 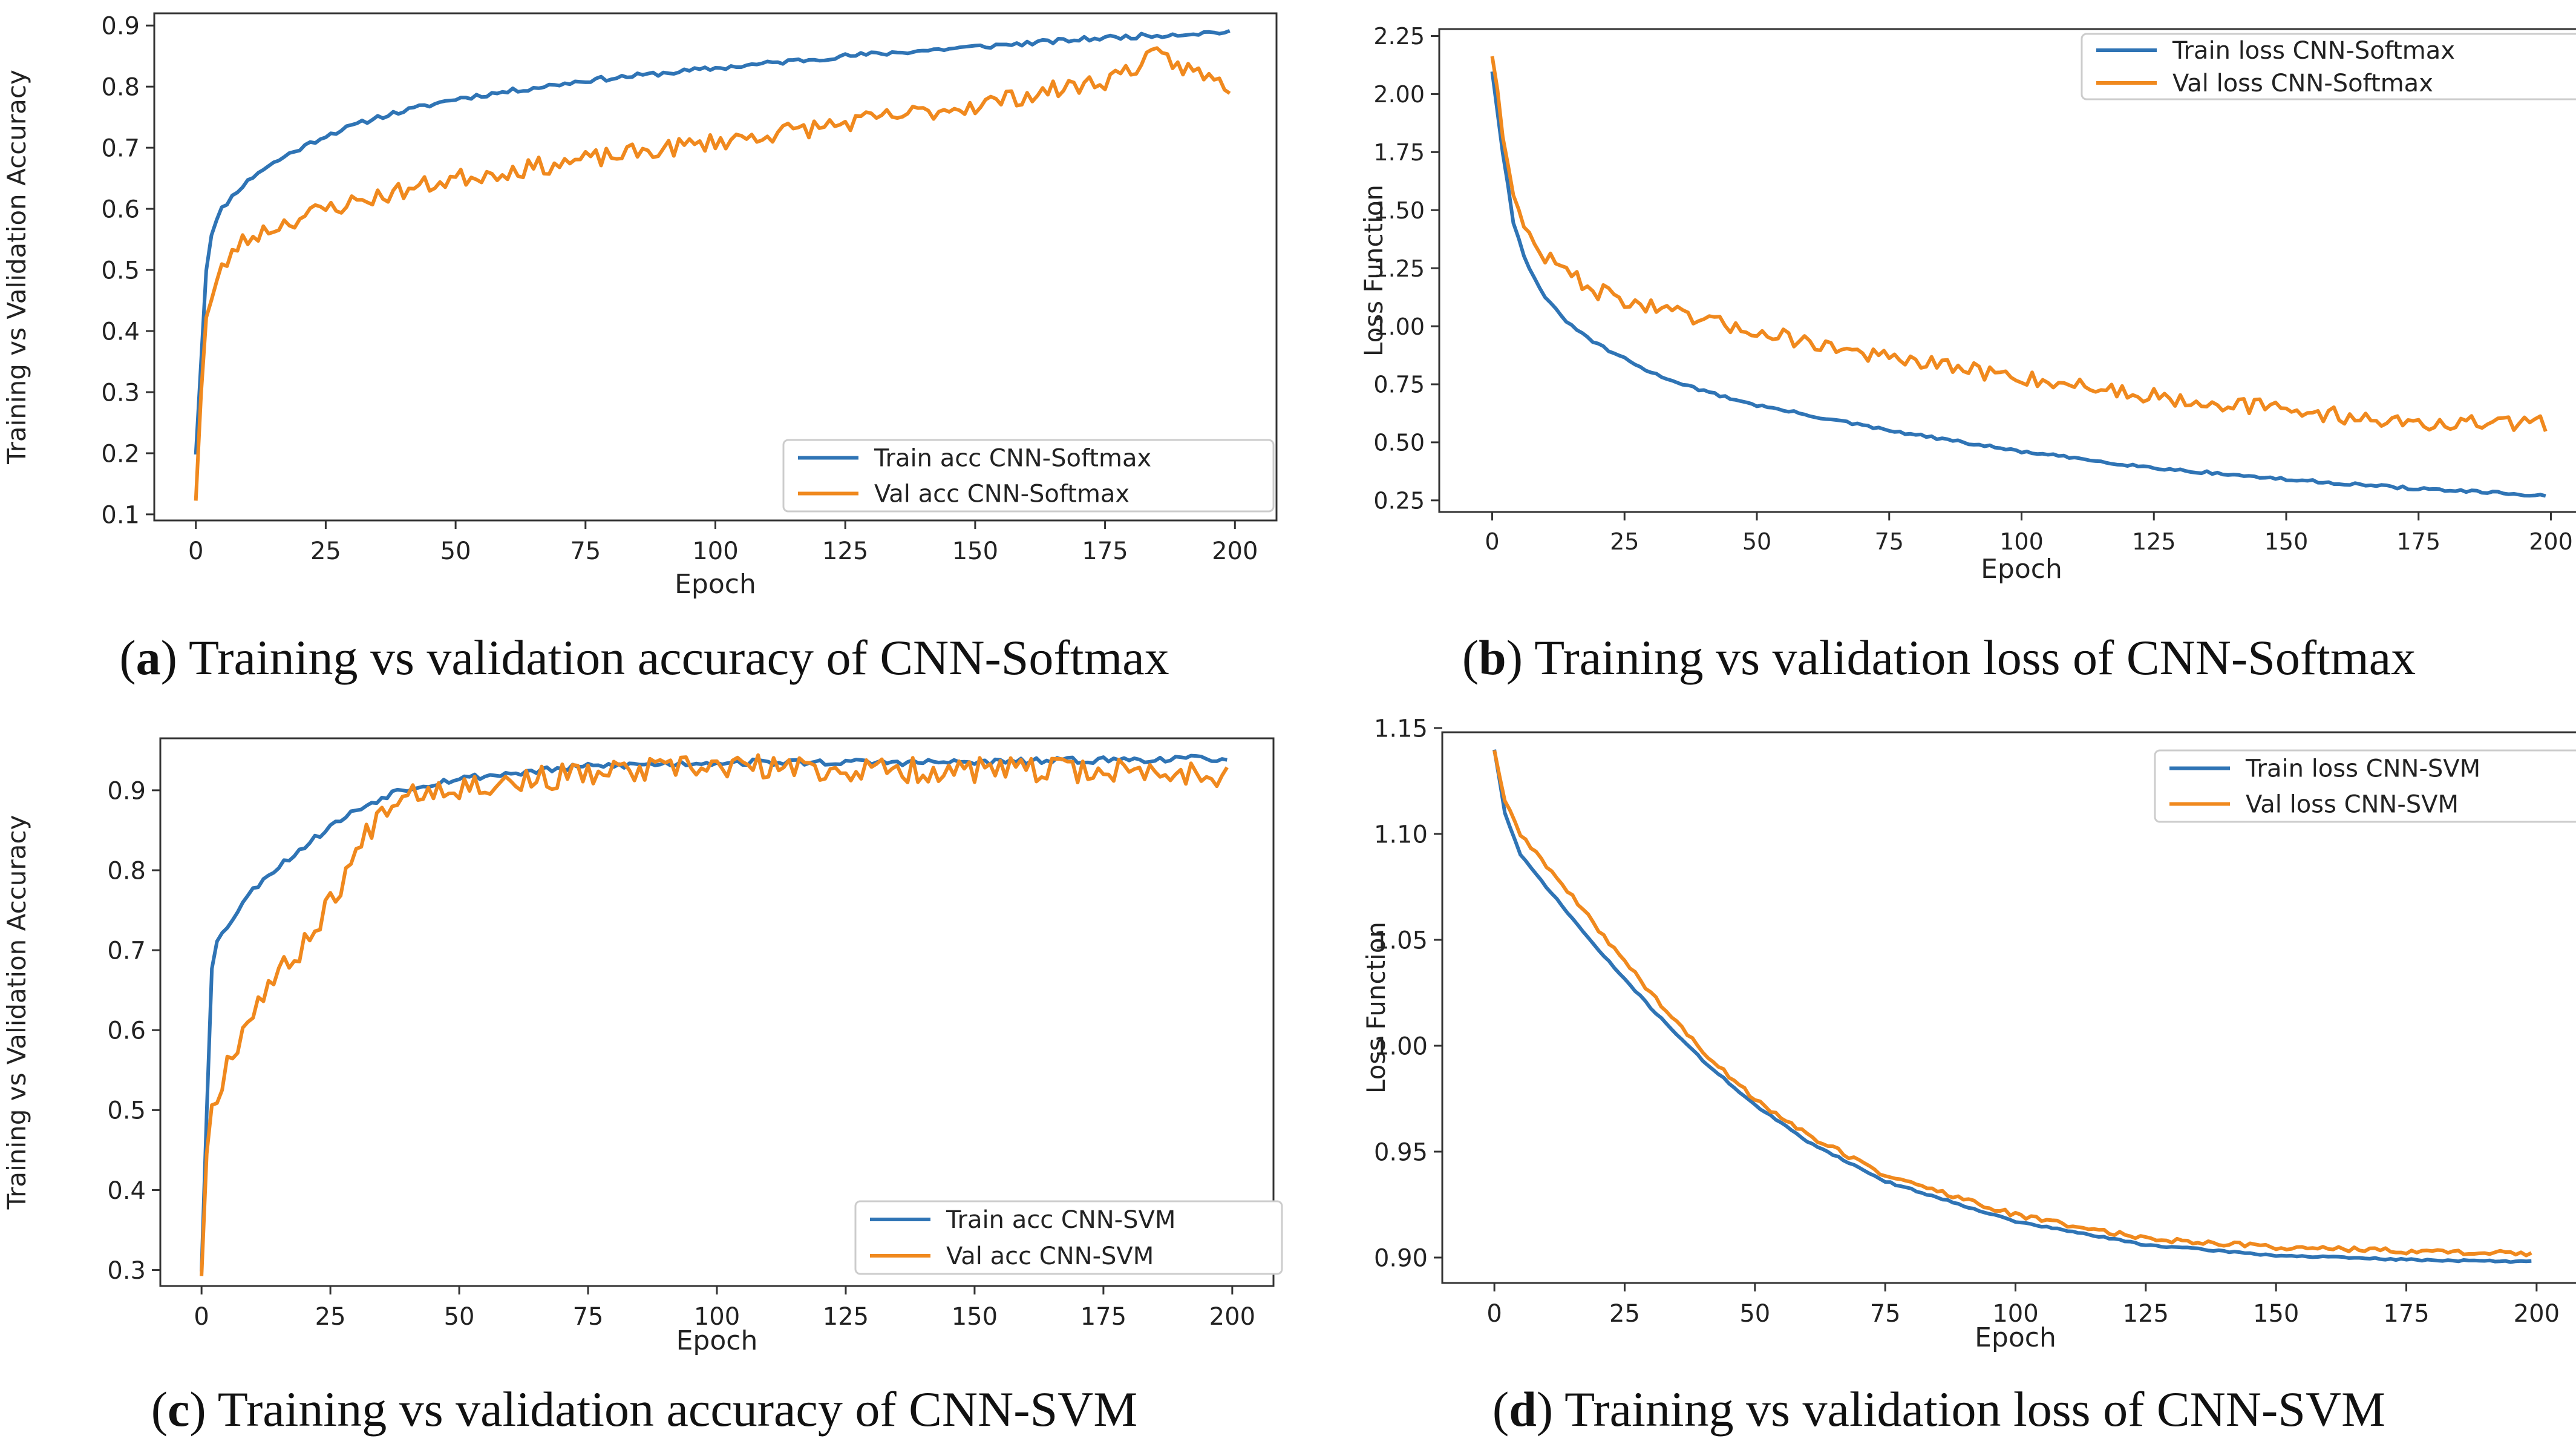 What do you see at coordinates (2313, 51) in the screenshot?
I see `legend-label: Train loss CNN-Softmax` at bounding box center [2313, 51].